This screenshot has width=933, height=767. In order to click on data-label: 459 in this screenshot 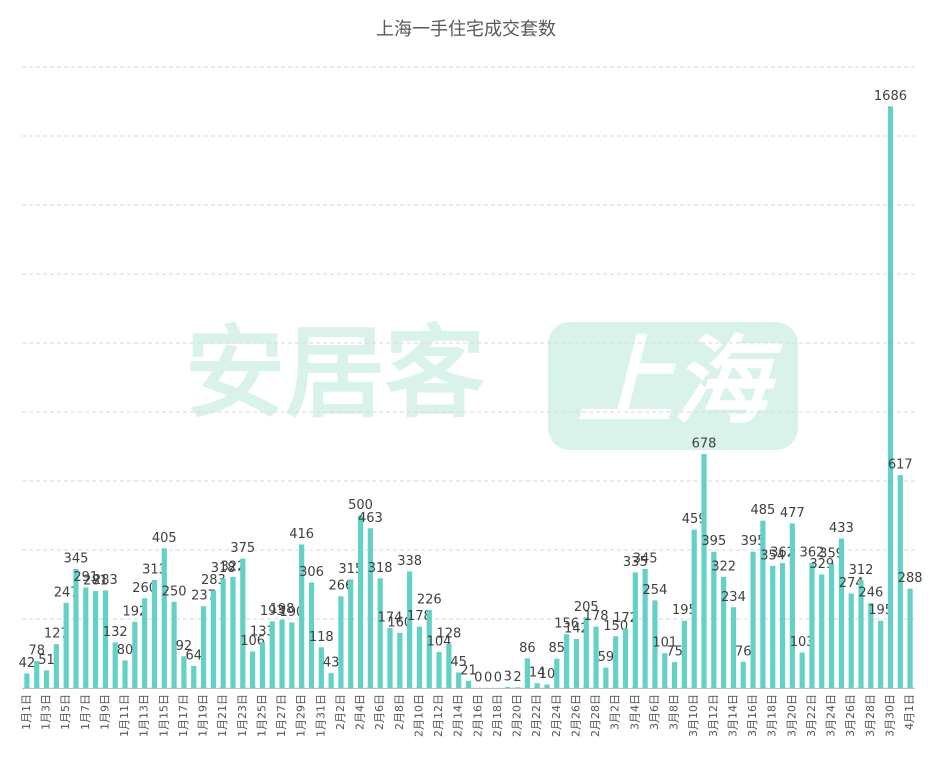, I will do `click(694, 519)`.